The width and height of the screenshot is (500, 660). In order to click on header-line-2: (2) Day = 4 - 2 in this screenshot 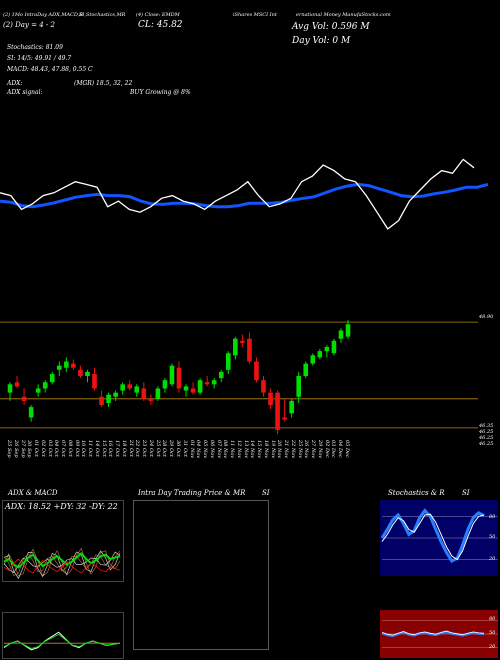, I will do `click(29, 25)`.